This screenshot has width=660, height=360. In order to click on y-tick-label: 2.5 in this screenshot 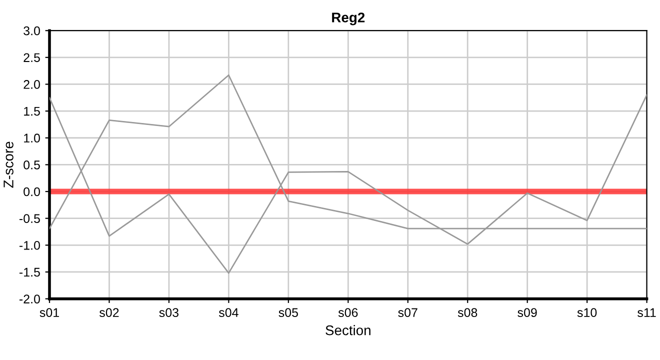, I will do `click(32, 57)`.